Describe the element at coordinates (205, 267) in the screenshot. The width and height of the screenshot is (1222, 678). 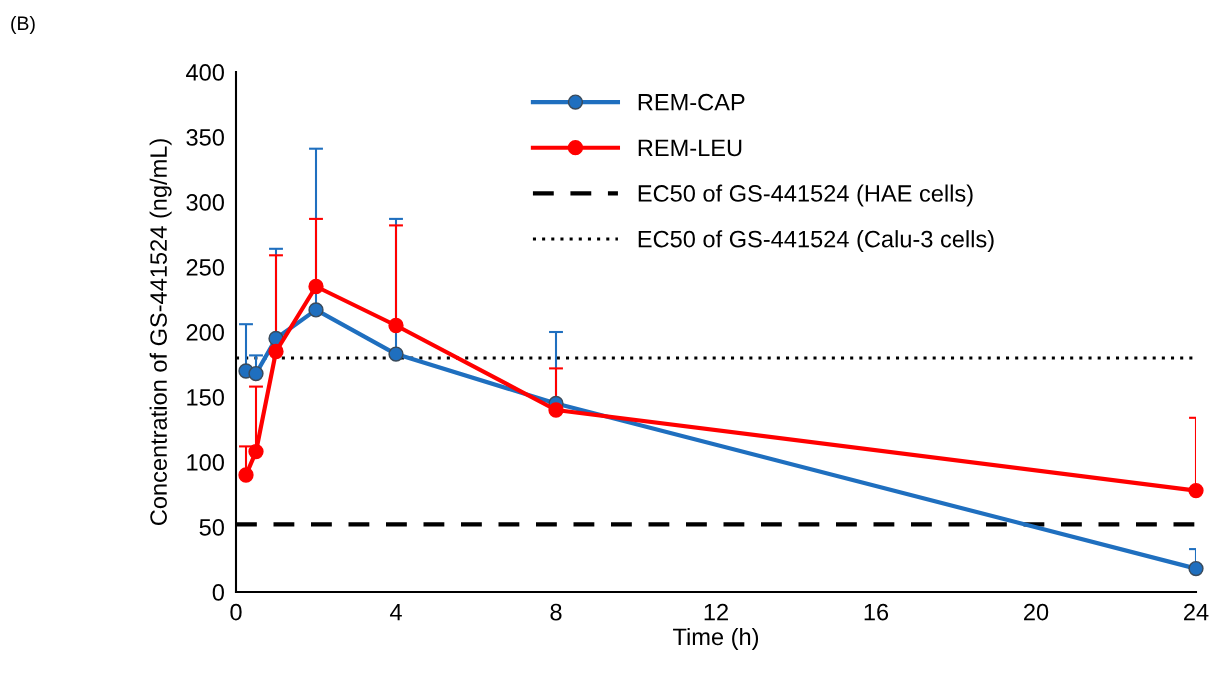
I see `y-tick-label: 250` at that location.